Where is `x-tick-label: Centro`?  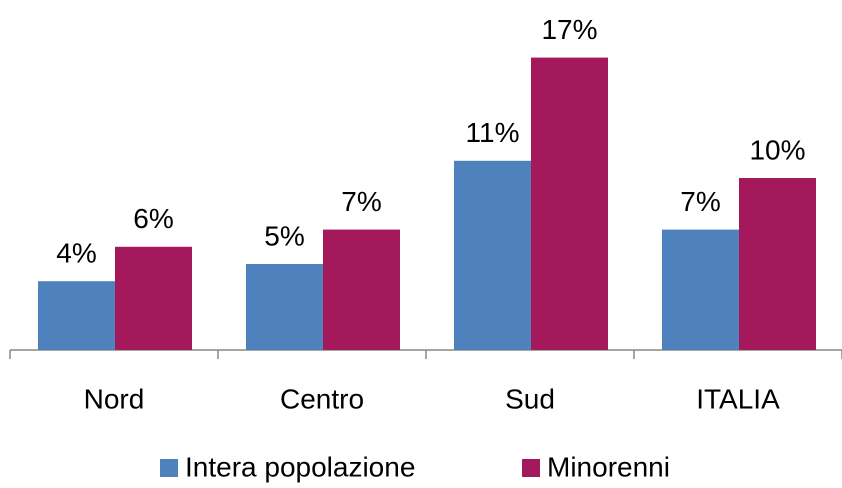
x-tick-label: Centro is located at coordinates (322, 398).